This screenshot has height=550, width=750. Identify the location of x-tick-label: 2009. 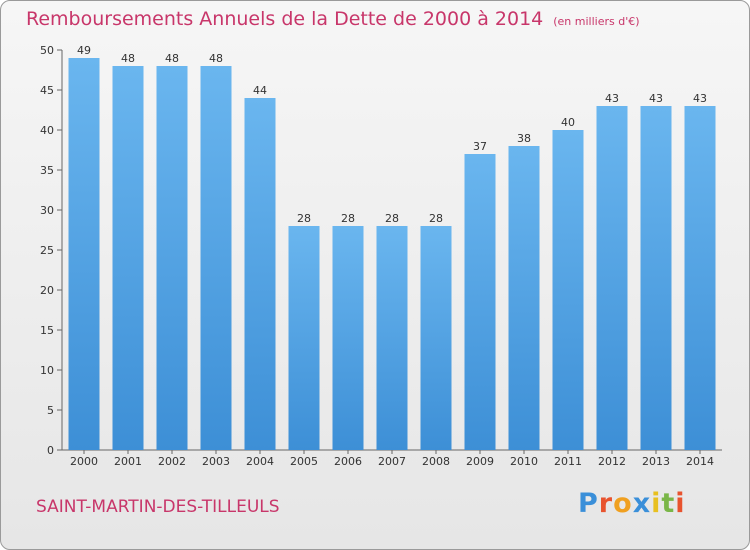
(480, 461).